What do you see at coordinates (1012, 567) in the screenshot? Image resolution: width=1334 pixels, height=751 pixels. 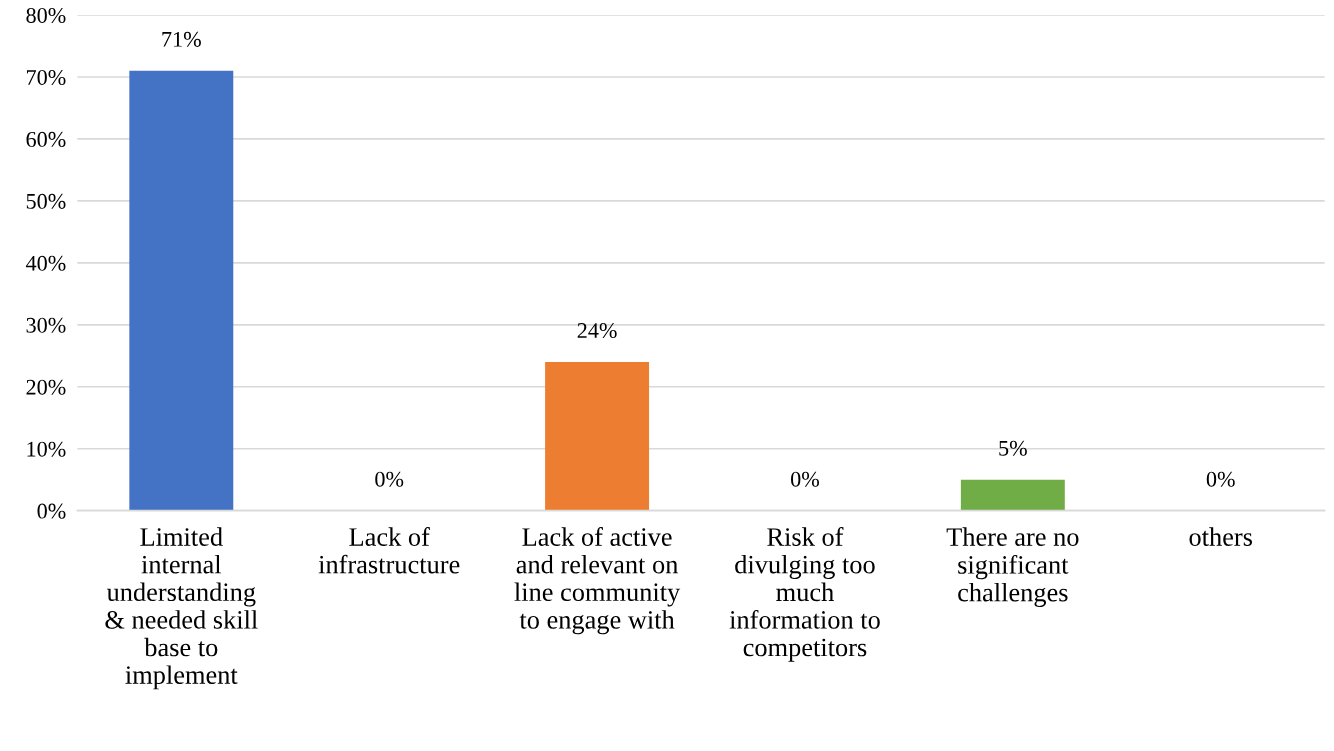 I see `x-tick-label: There are no significant challenges` at bounding box center [1012, 567].